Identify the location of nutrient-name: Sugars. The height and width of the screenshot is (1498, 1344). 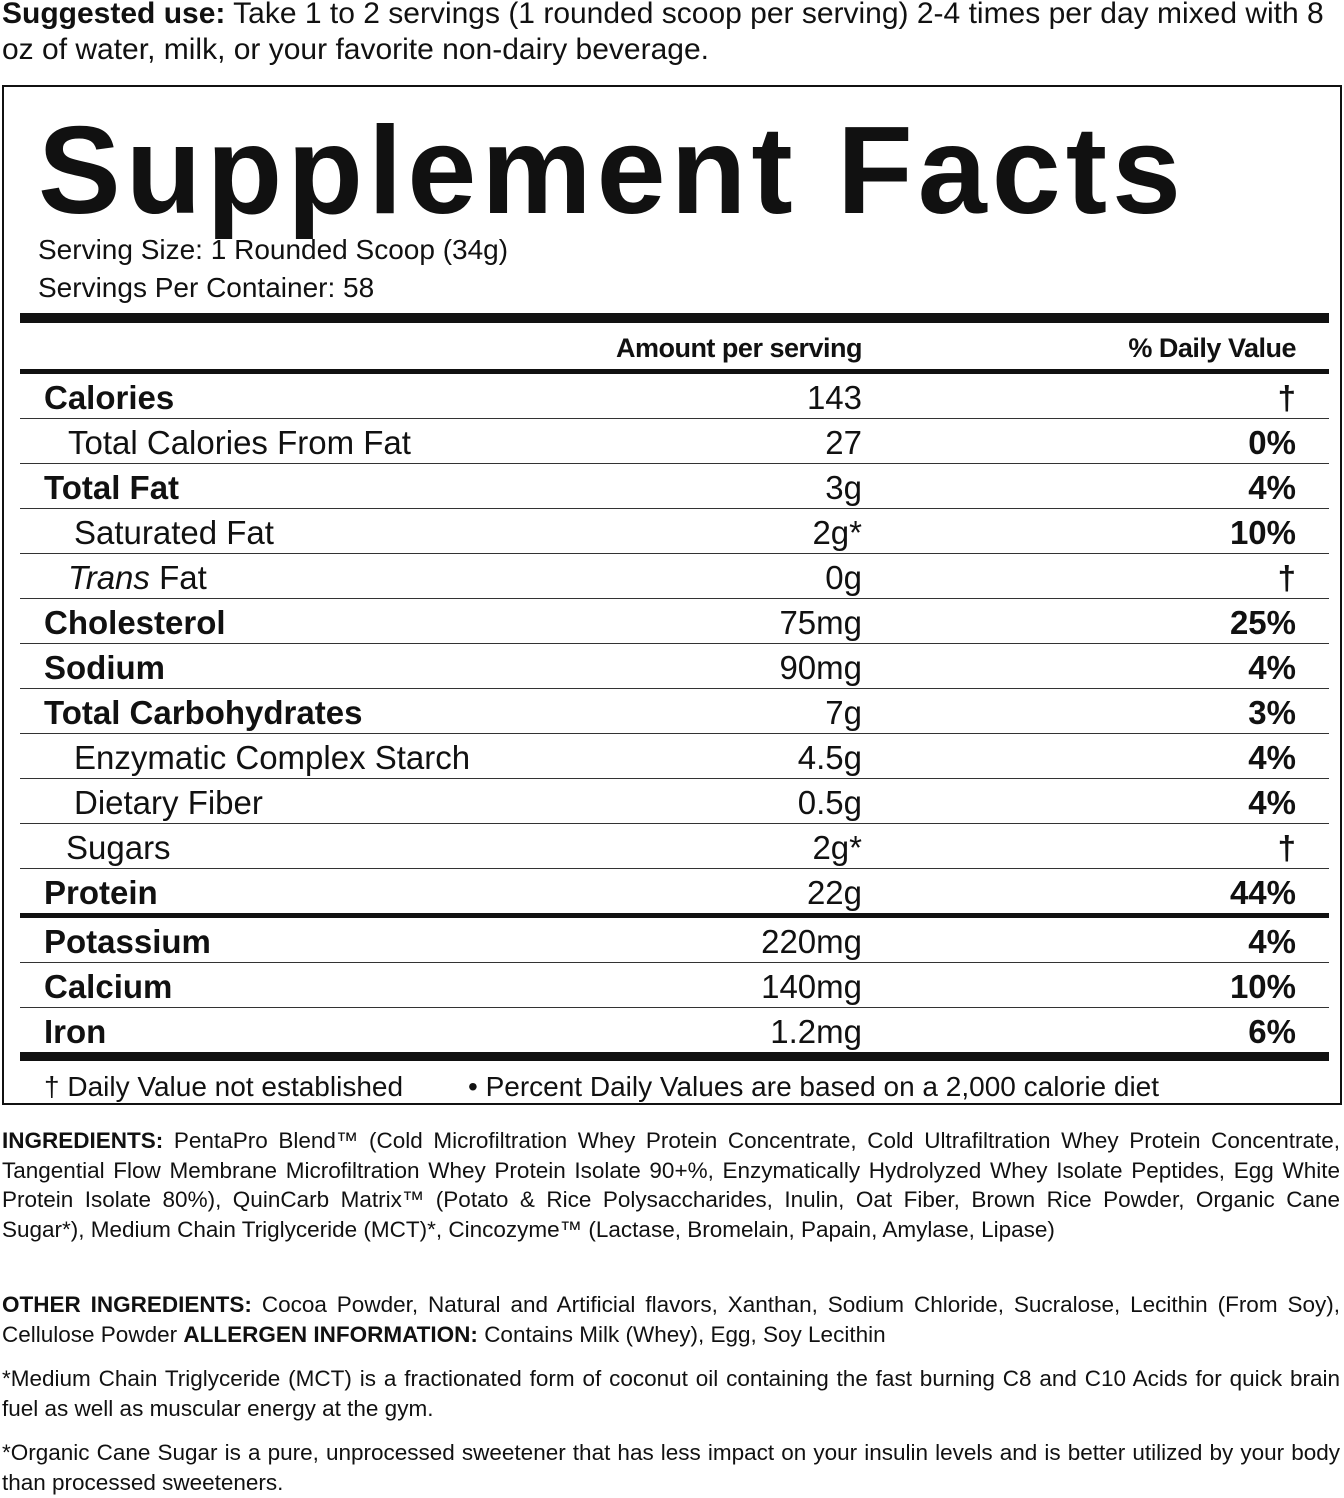
(118, 848).